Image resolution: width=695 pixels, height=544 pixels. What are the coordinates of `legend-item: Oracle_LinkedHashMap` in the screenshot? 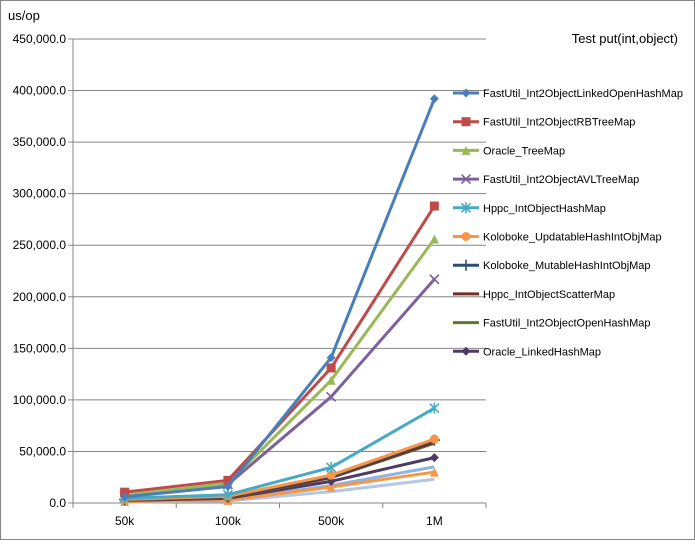 It's located at (527, 352).